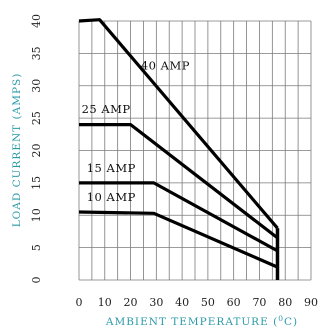 The height and width of the screenshot is (333, 336). What do you see at coordinates (79, 302) in the screenshot?
I see `x-tick-label: 0` at bounding box center [79, 302].